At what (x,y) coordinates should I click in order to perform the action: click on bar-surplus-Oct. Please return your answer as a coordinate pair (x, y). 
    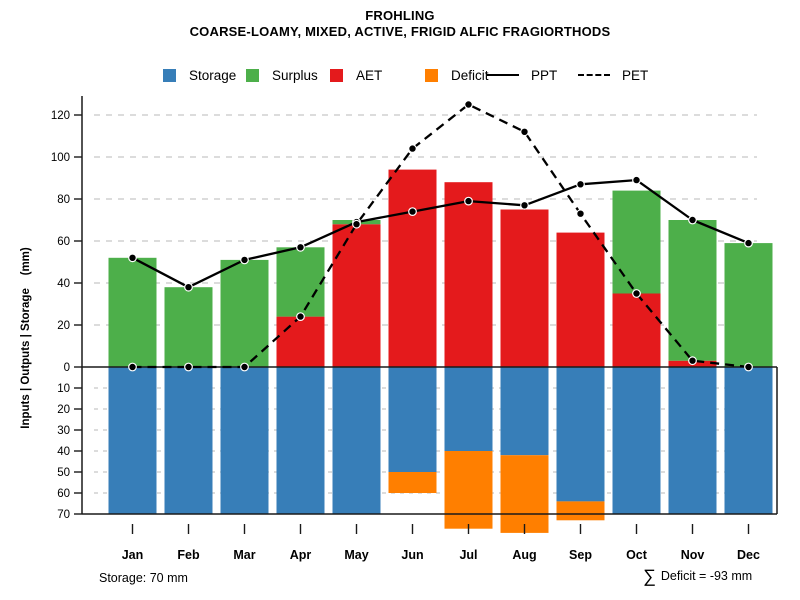
    Looking at the image, I should click on (636, 242).